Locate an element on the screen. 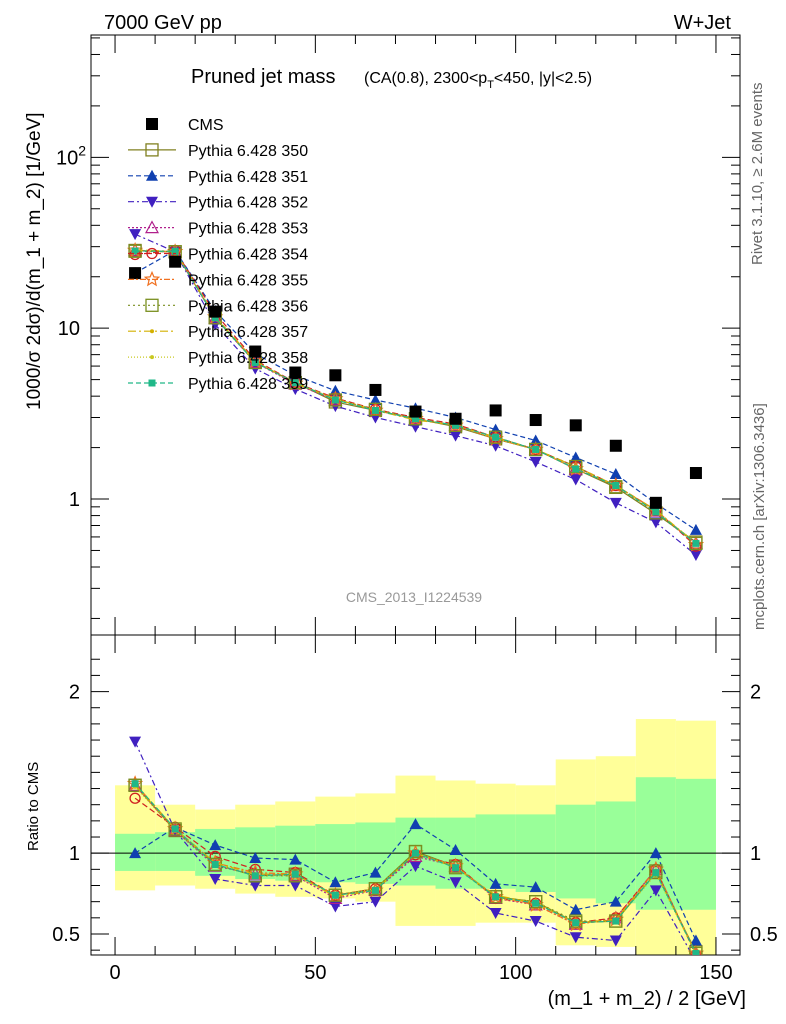 This screenshot has height=1024, width=786. legend-label: CMS is located at coordinates (206, 125).